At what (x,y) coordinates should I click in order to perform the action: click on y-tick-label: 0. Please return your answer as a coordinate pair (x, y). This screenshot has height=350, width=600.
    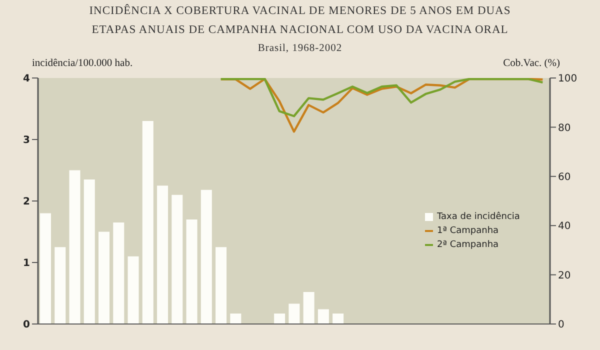
    Looking at the image, I should click on (26, 325).